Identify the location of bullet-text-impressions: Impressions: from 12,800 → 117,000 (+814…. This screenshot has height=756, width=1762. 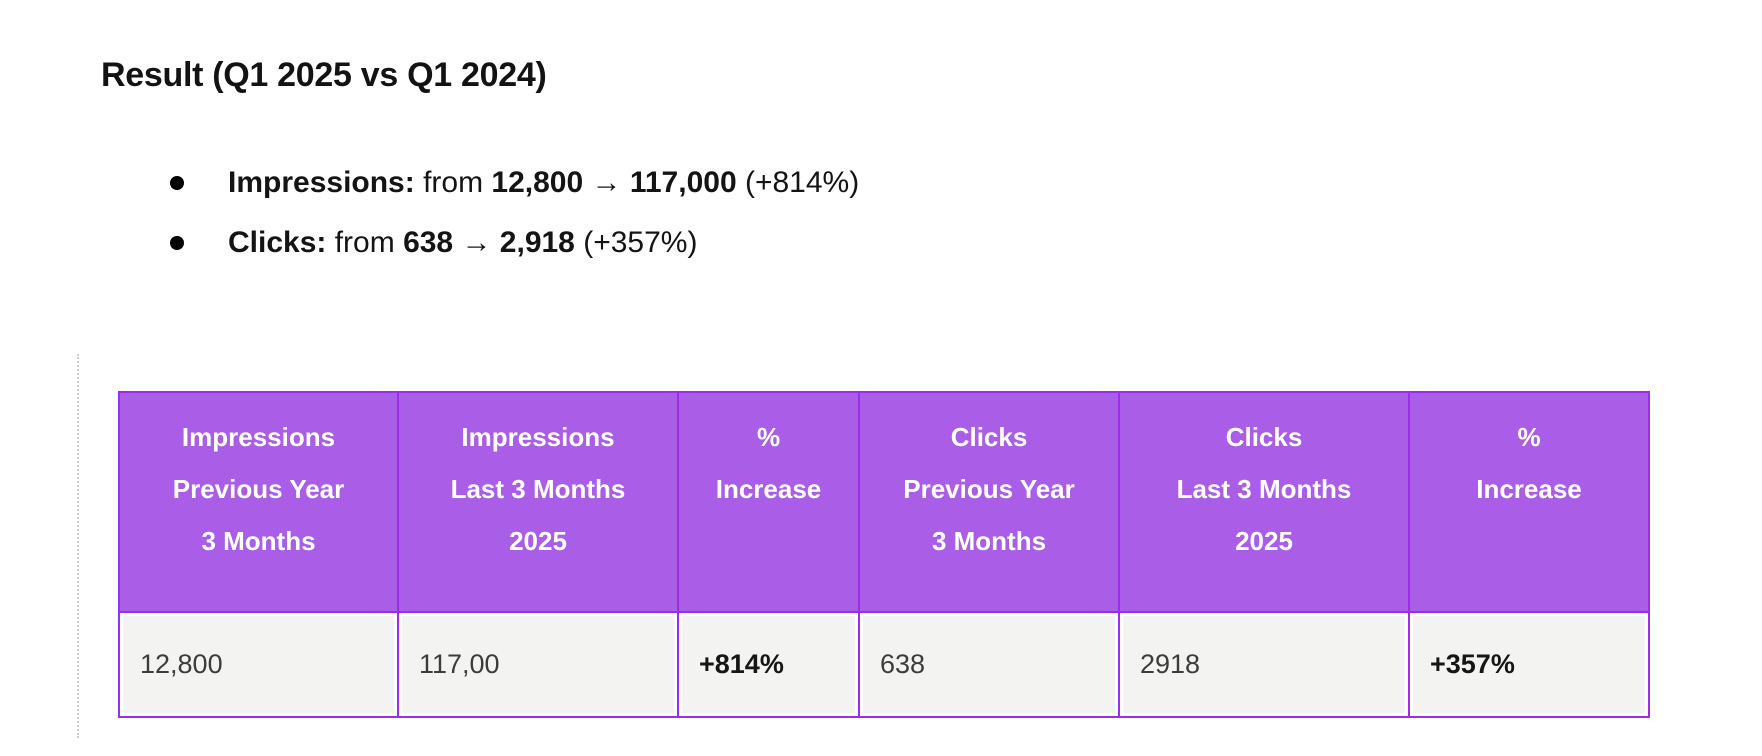
(543, 183).